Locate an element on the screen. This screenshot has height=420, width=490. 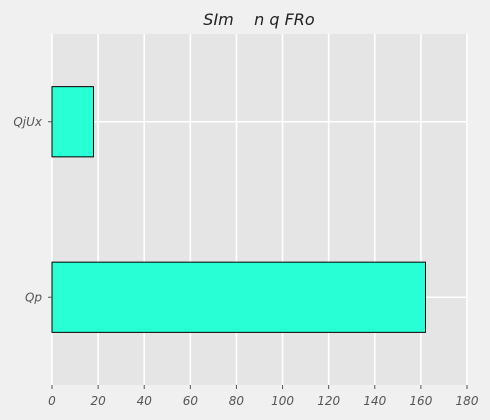
chart-title: SIm n q FRo is located at coordinates (259, 19).